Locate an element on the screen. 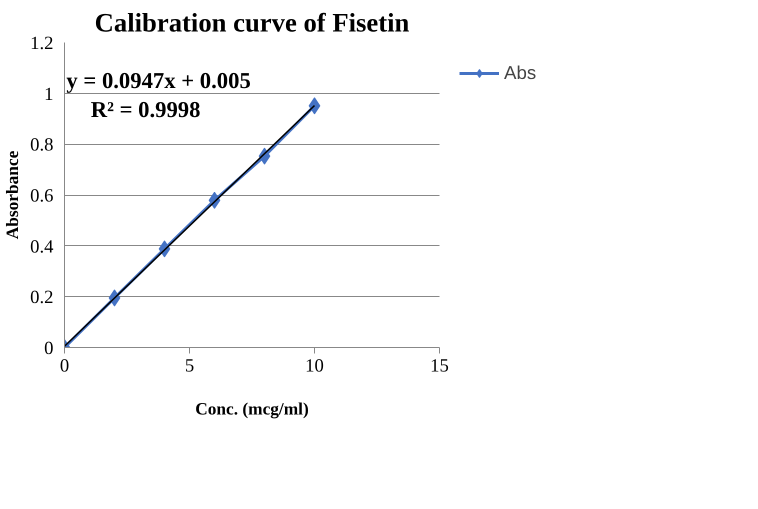 Image resolution: width=758 pixels, height=509 pixels. chart-title: Calibration curve of Fisetin is located at coordinates (252, 23).